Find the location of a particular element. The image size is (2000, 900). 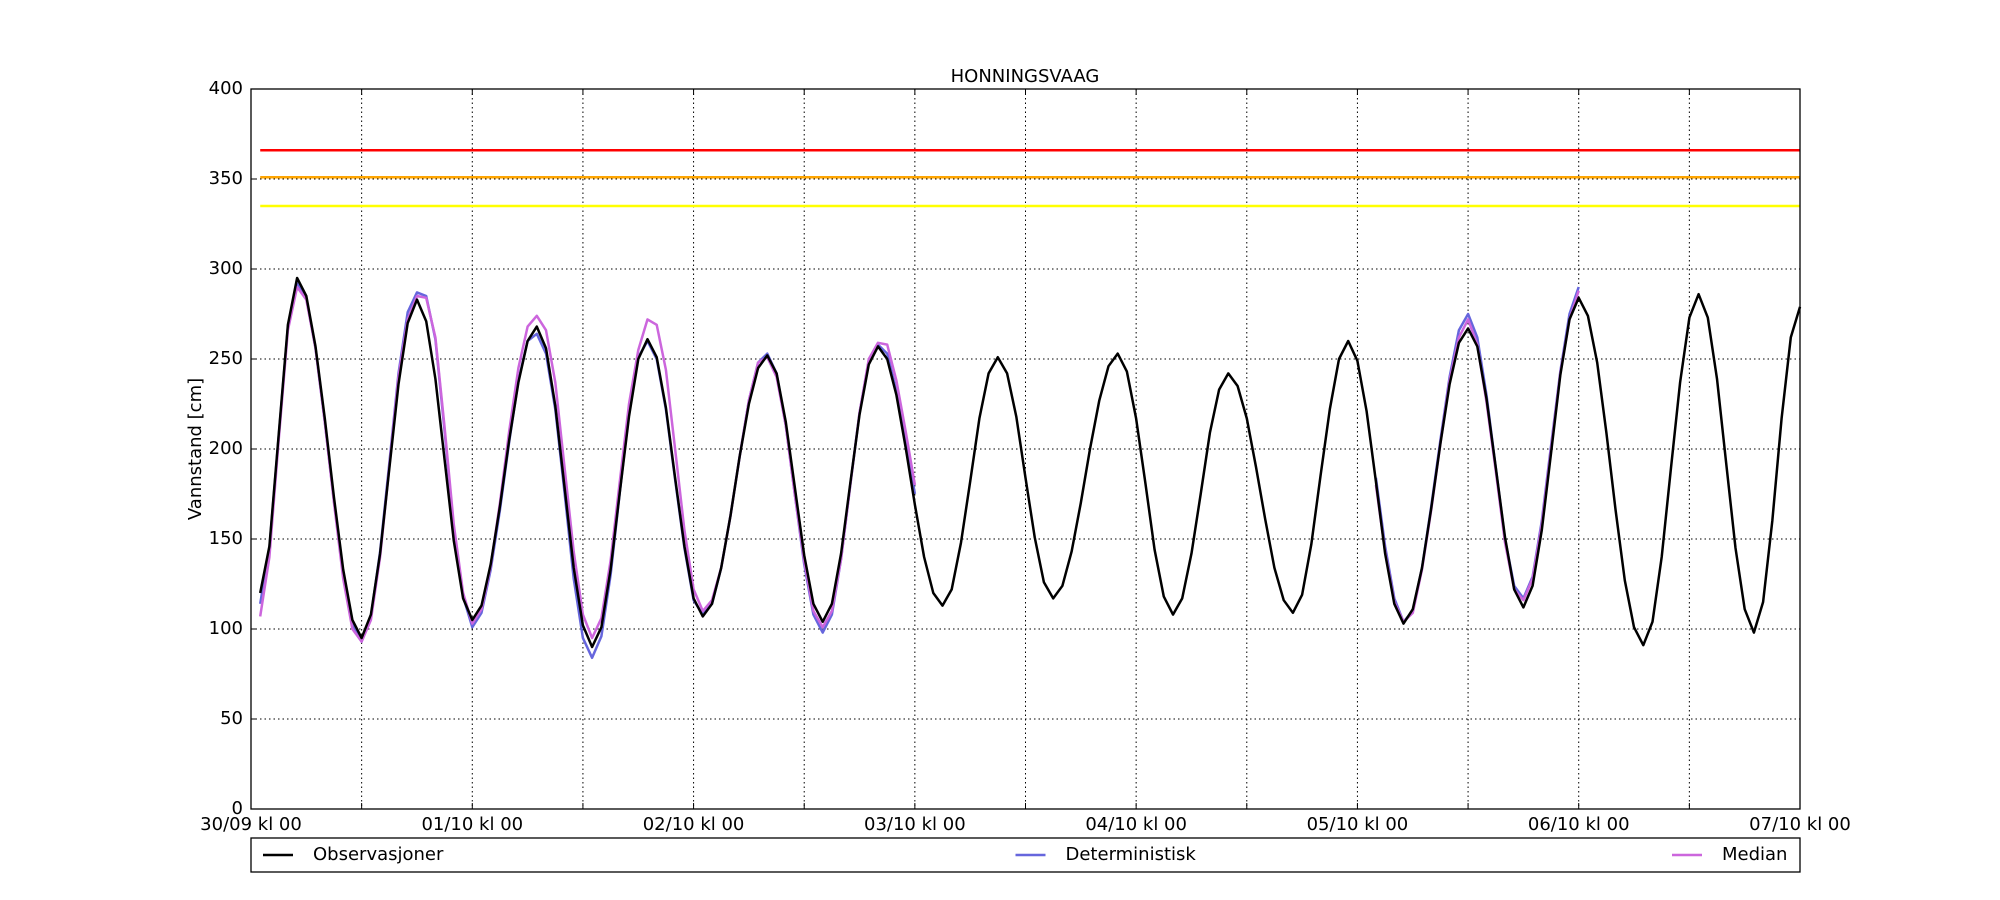

x-tick-label: 04/10 kl 00 is located at coordinates (1136, 824).